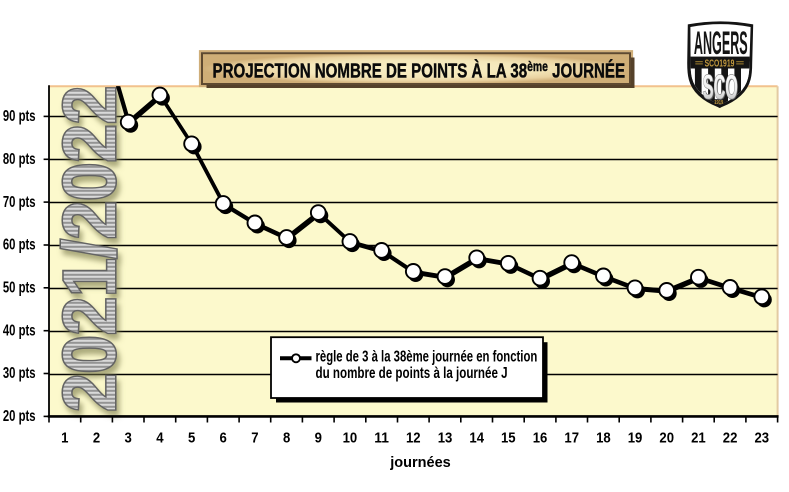 The width and height of the screenshot is (789, 492). What do you see at coordinates (571, 437) in the screenshot?
I see `svg-text: 17` at bounding box center [571, 437].